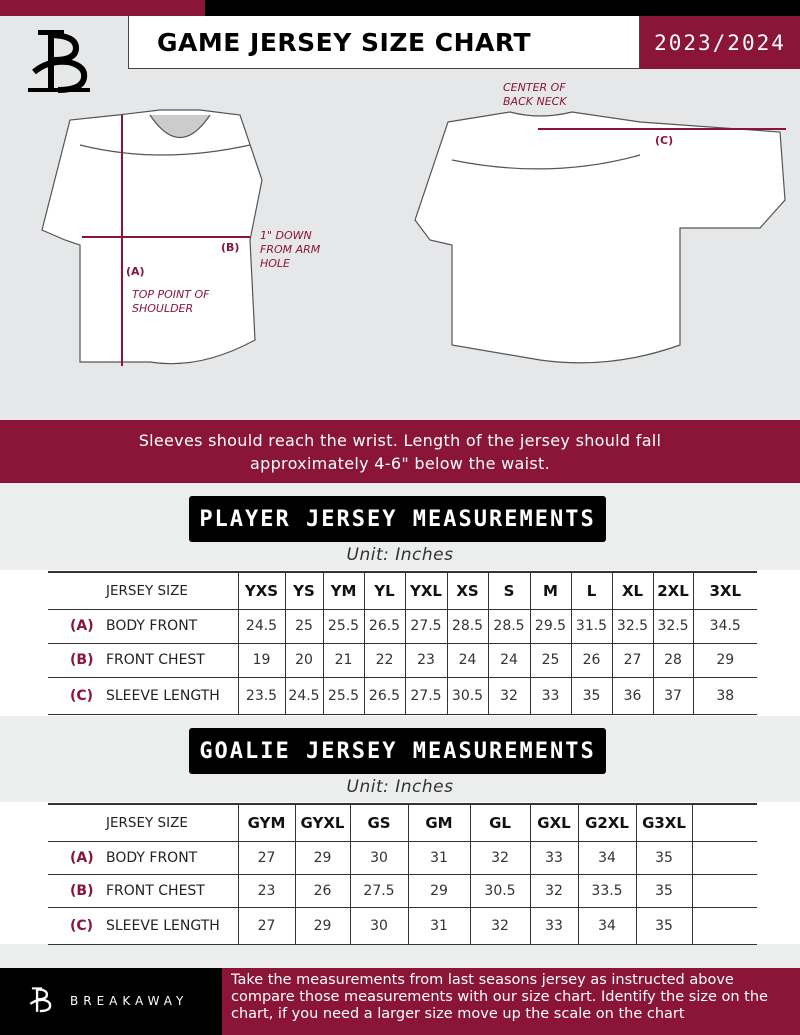 The width and height of the screenshot is (800, 1035). Describe the element at coordinates (606, 891) in the screenshot. I see `table-cell: 33.5` at that location.